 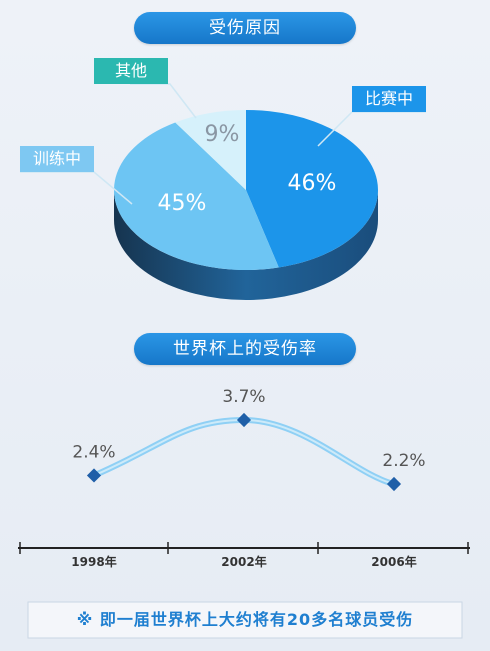 I want to click on leader-line-other, so click(x=163, y=101).